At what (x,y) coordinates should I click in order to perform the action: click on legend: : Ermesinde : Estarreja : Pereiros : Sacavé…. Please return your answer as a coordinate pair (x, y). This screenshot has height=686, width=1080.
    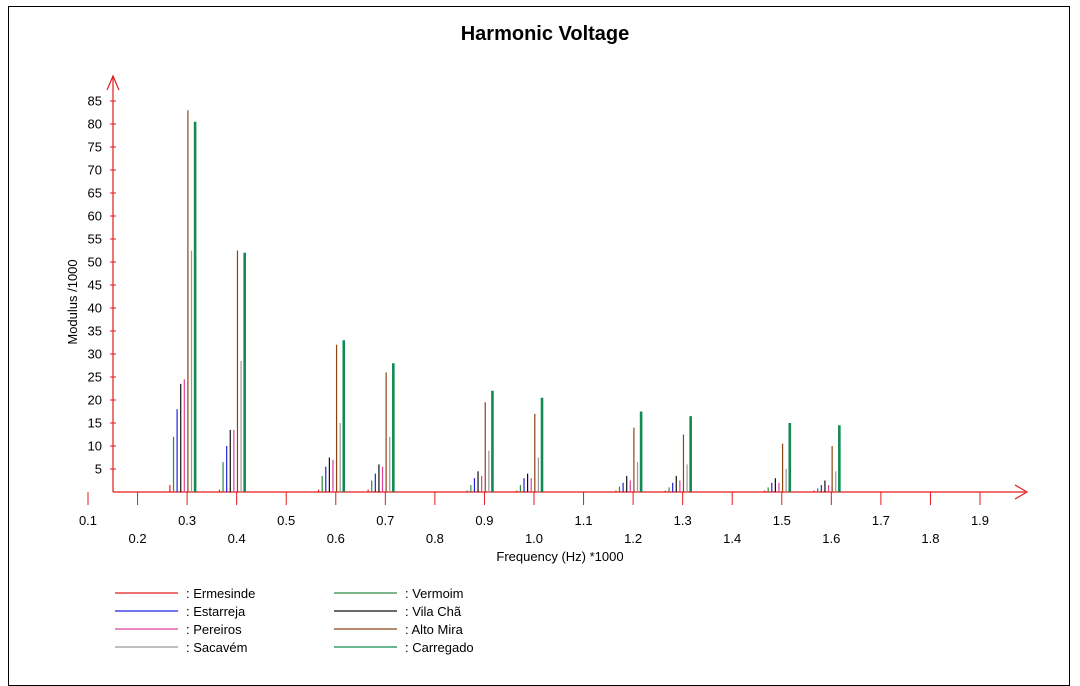
    Looking at the image, I should click on (294, 620).